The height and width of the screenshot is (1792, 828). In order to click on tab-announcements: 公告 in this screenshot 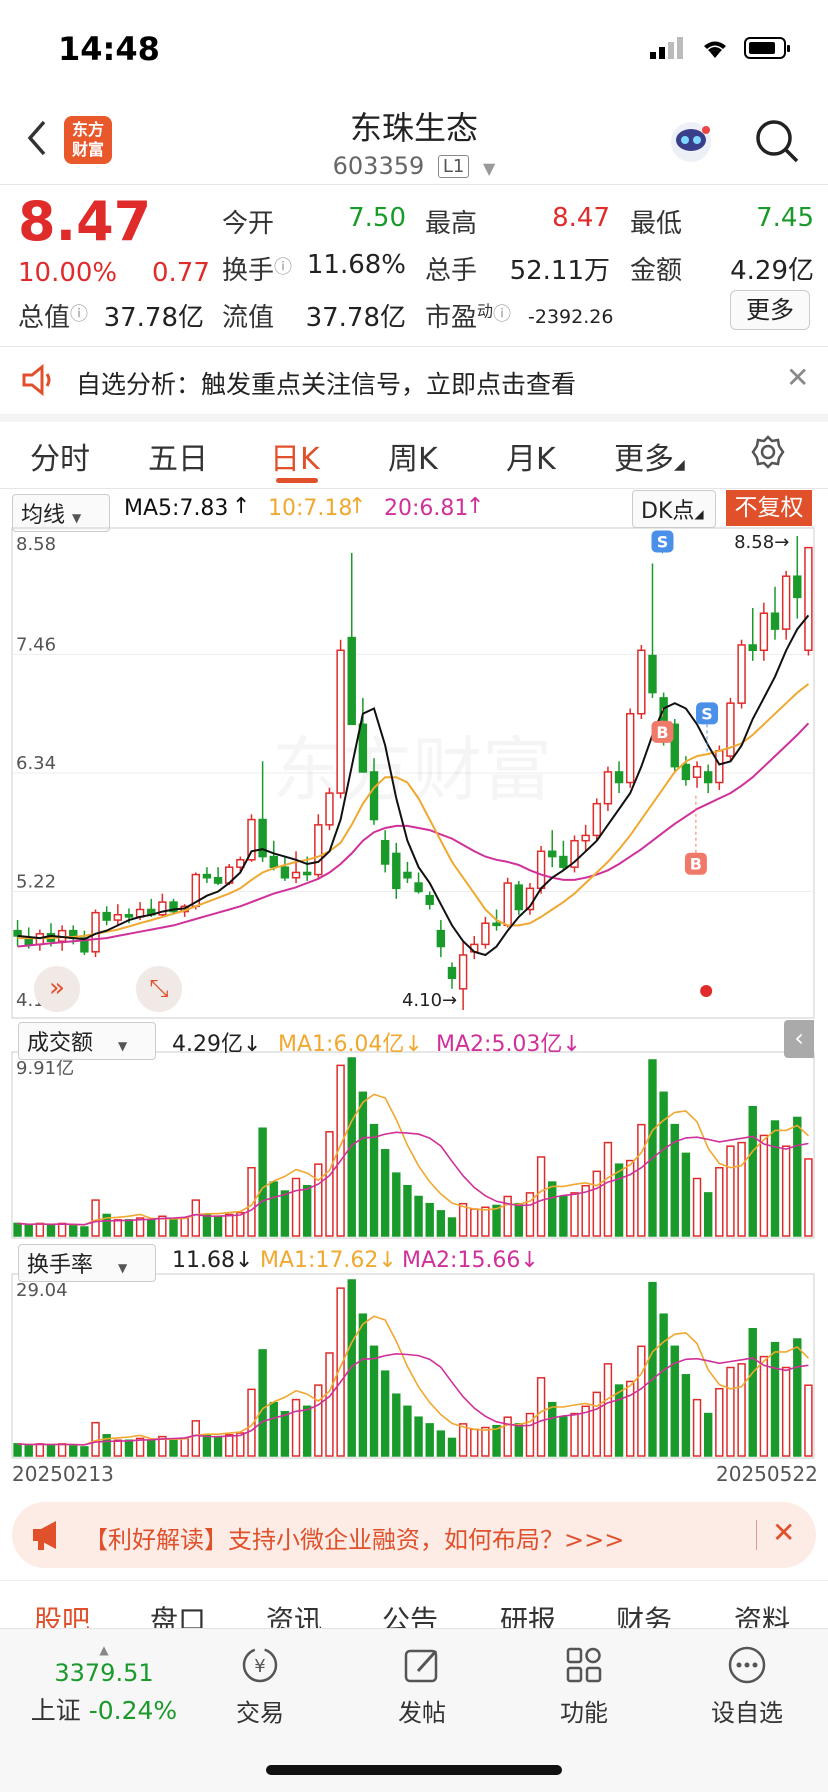, I will do `click(410, 1616)`.